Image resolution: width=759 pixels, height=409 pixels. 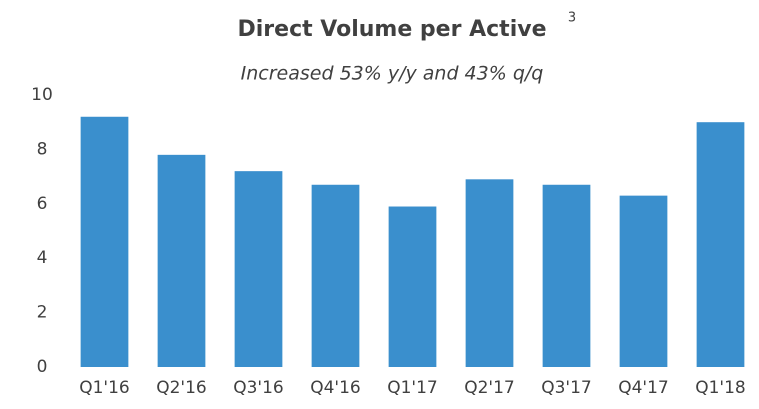 I want to click on y-tick-label: 4, so click(x=42, y=258).